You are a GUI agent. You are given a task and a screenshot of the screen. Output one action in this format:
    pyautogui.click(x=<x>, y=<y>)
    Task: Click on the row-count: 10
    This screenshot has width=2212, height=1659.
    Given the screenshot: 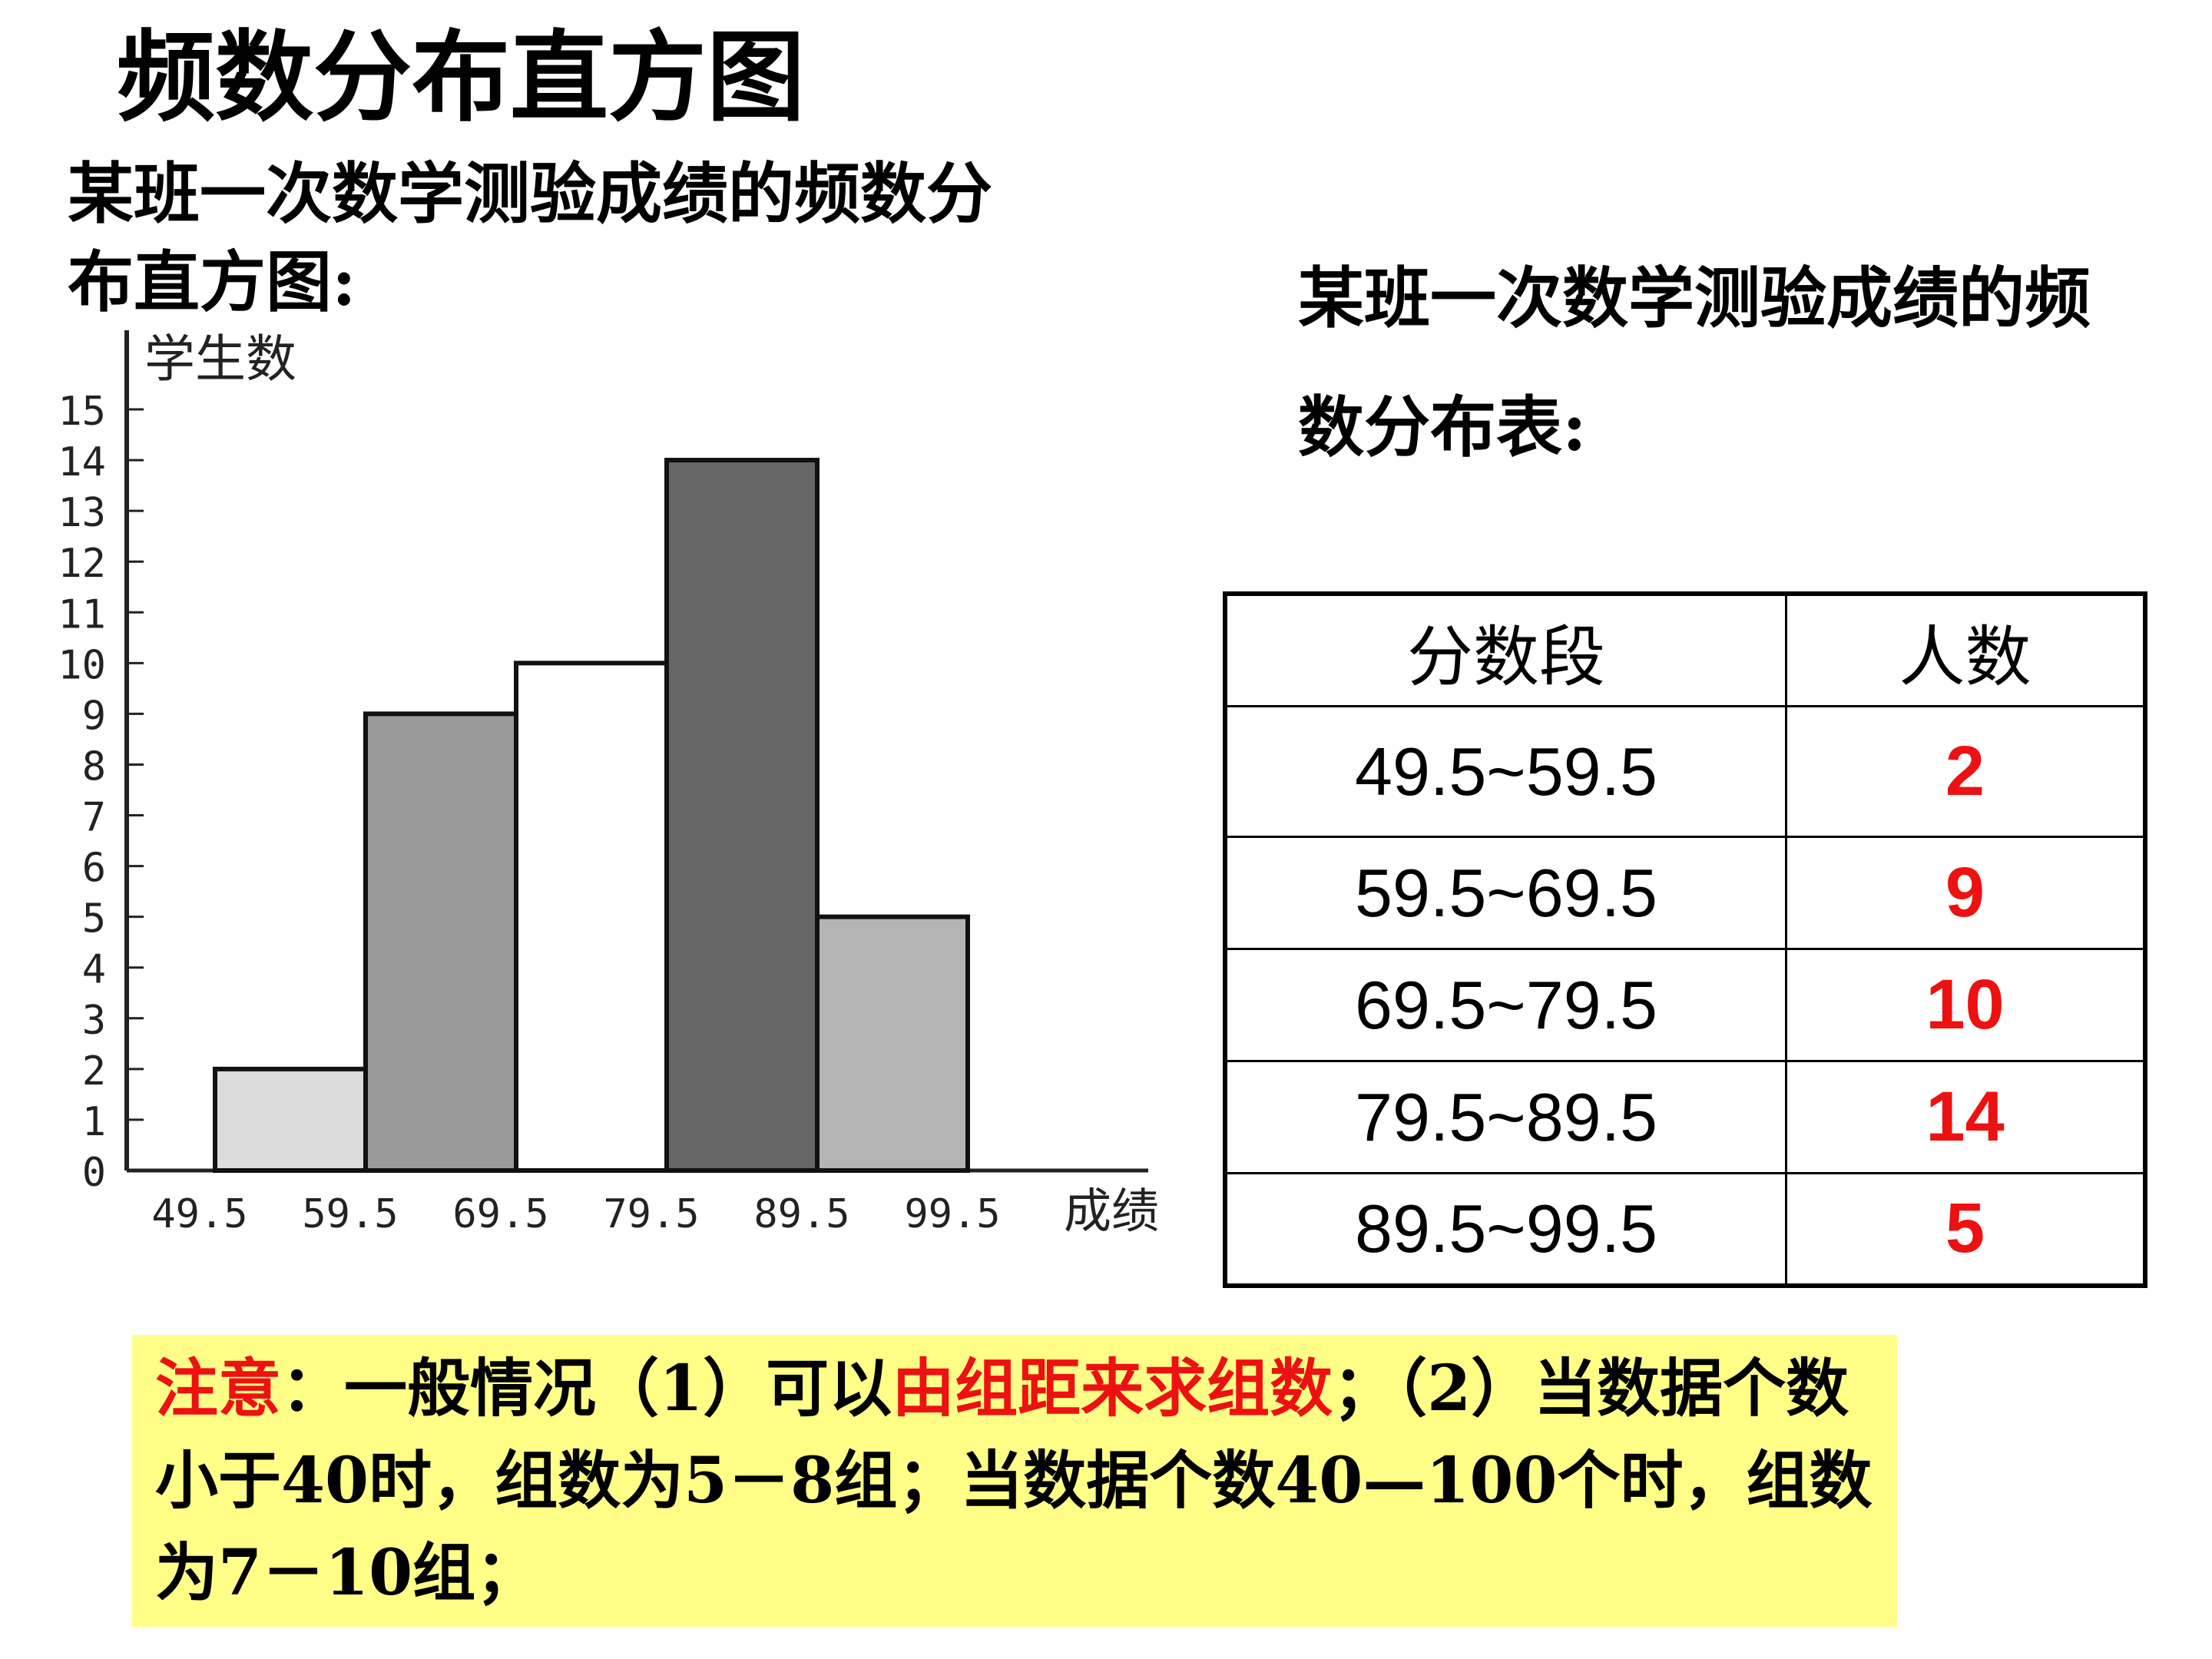 What is the action you would take?
    pyautogui.click(x=1966, y=1005)
    